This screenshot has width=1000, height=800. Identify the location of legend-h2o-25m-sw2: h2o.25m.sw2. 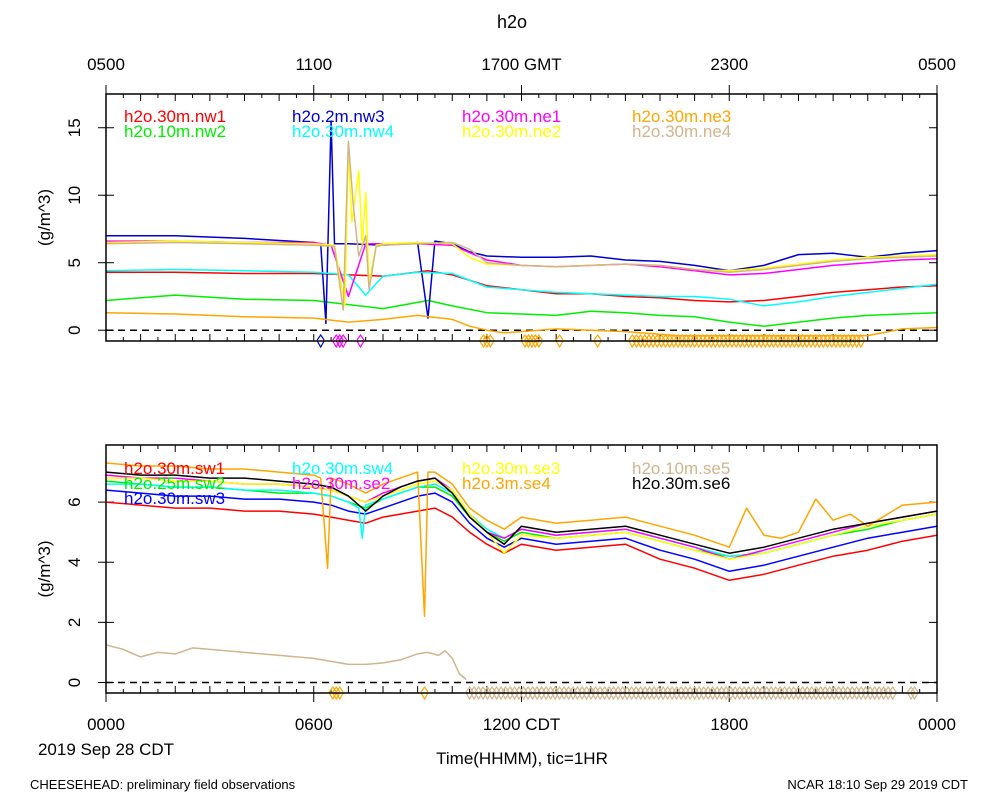
(174, 483).